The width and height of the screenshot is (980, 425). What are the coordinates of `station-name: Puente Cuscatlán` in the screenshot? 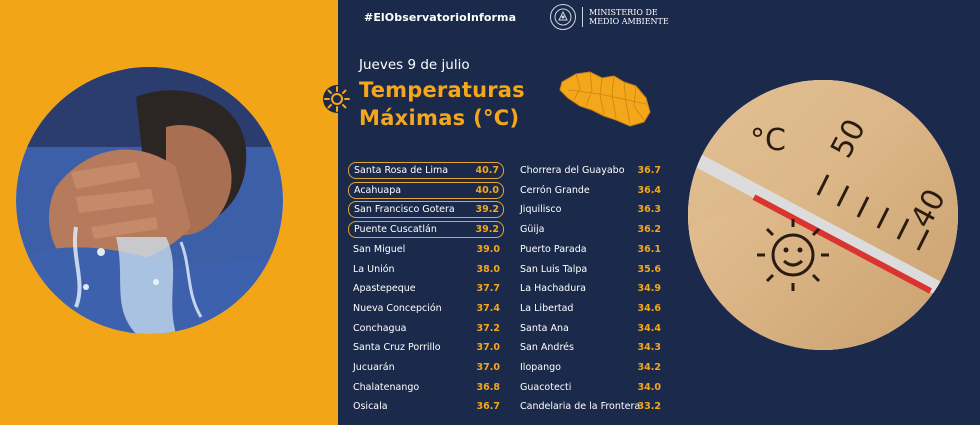 It's located at (395, 230).